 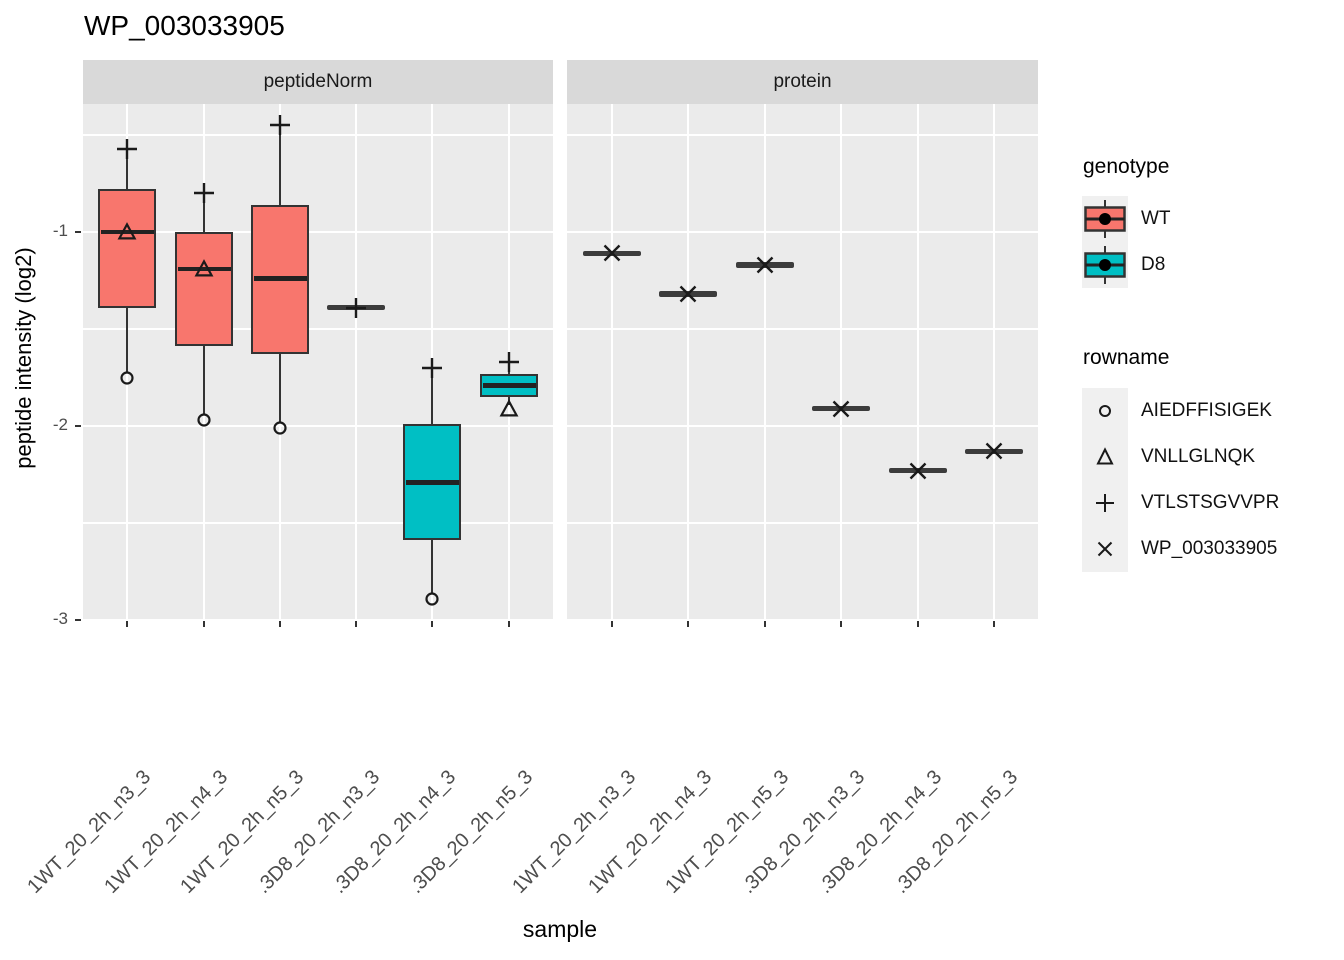 I want to click on x-shape-icon, so click(x=1105, y=549).